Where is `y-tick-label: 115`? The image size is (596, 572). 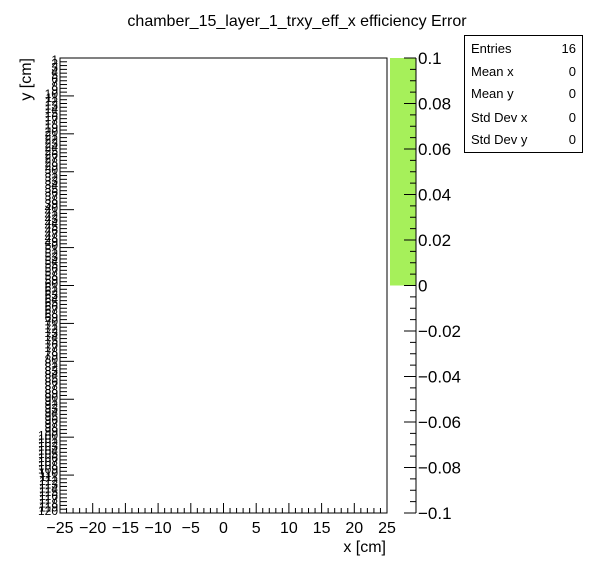 y-tick-label: 115 is located at coordinates (48, 492).